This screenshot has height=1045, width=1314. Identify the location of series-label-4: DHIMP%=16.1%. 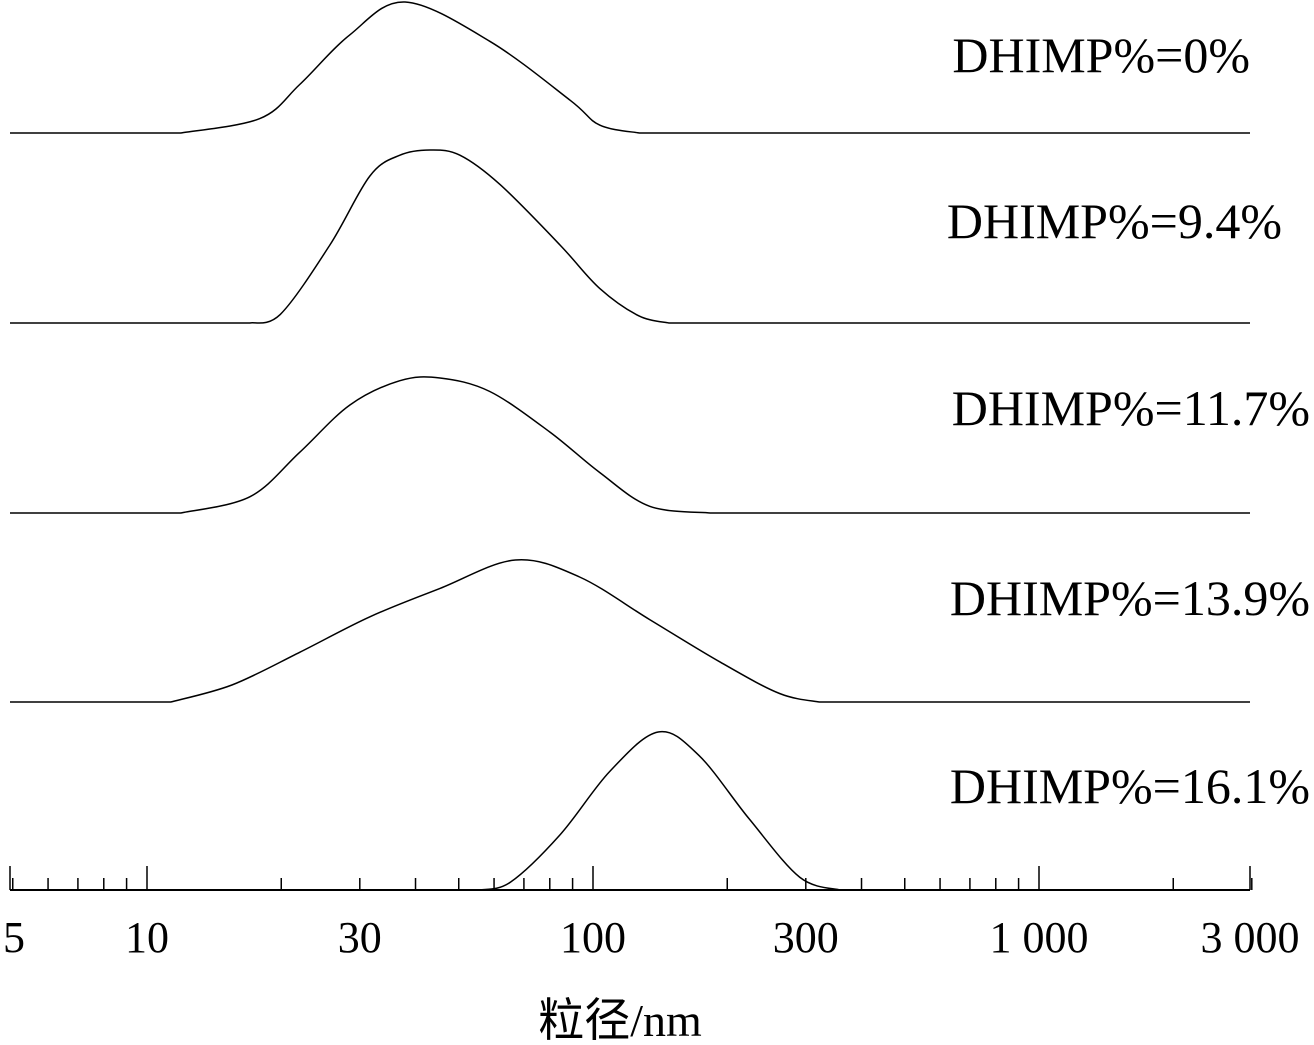
(1130, 786).